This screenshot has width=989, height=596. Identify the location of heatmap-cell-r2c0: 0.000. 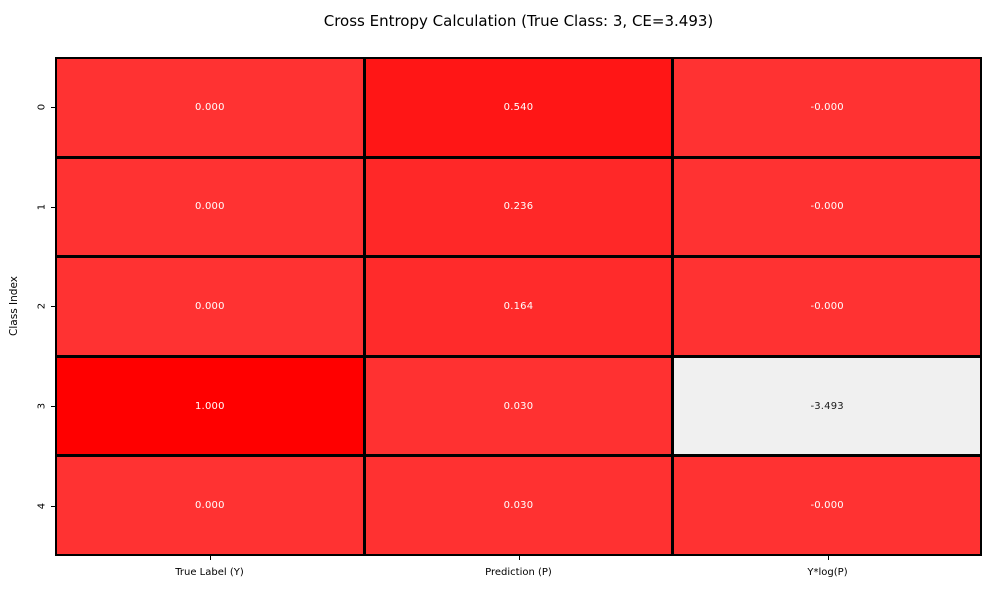
(210, 306).